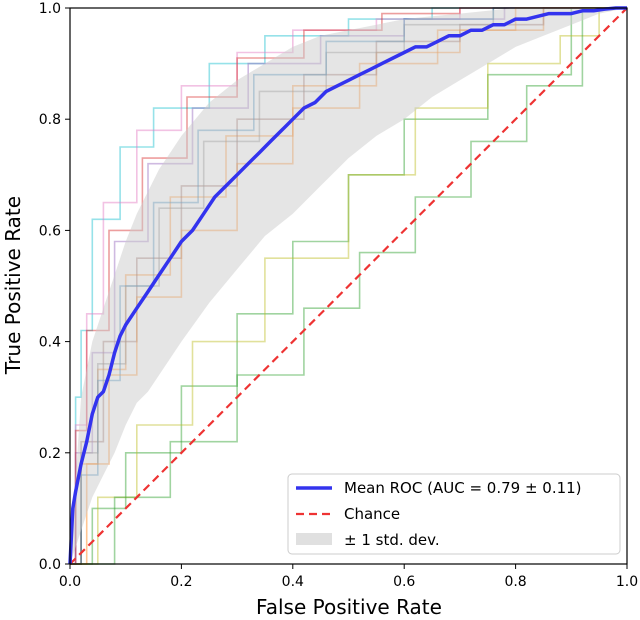 The width and height of the screenshot is (640, 620). Describe the element at coordinates (50, 120) in the screenshot. I see `y-tick-label: 0.8` at that location.